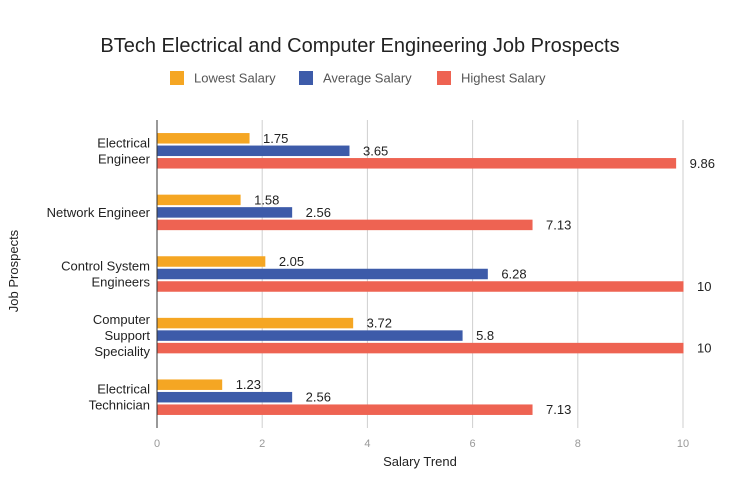 This screenshot has height=485, width=740. Describe the element at coordinates (105, 266) in the screenshot. I see `category-label: Control System` at that location.